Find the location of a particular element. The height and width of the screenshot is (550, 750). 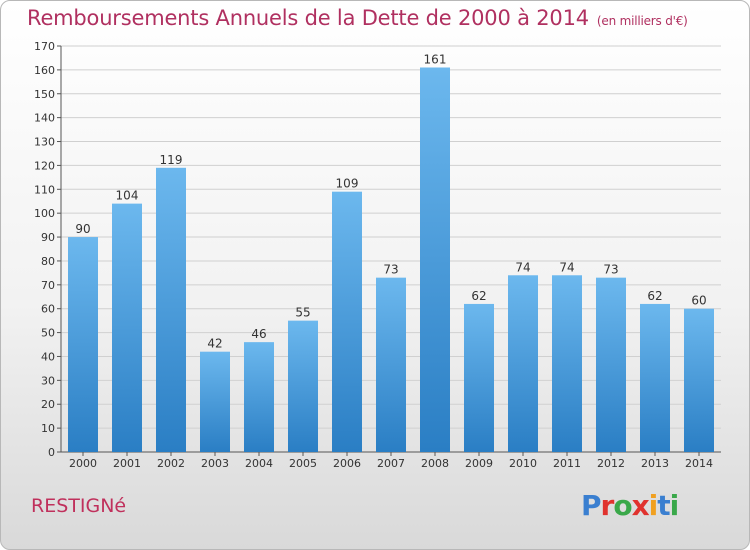

bar-2012 is located at coordinates (611, 364).